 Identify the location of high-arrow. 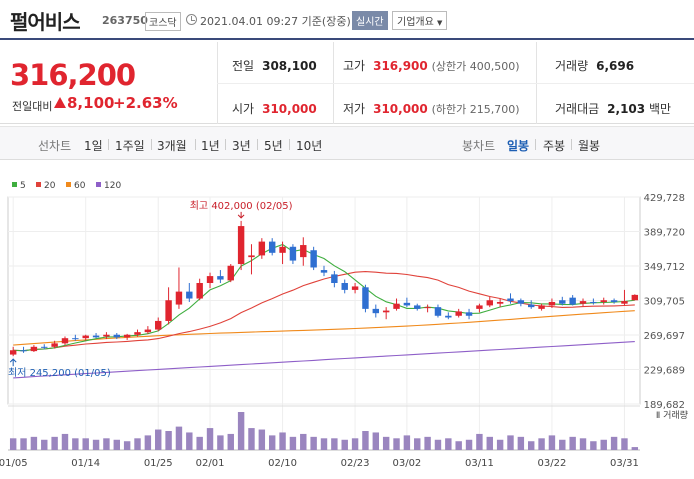
(241, 215).